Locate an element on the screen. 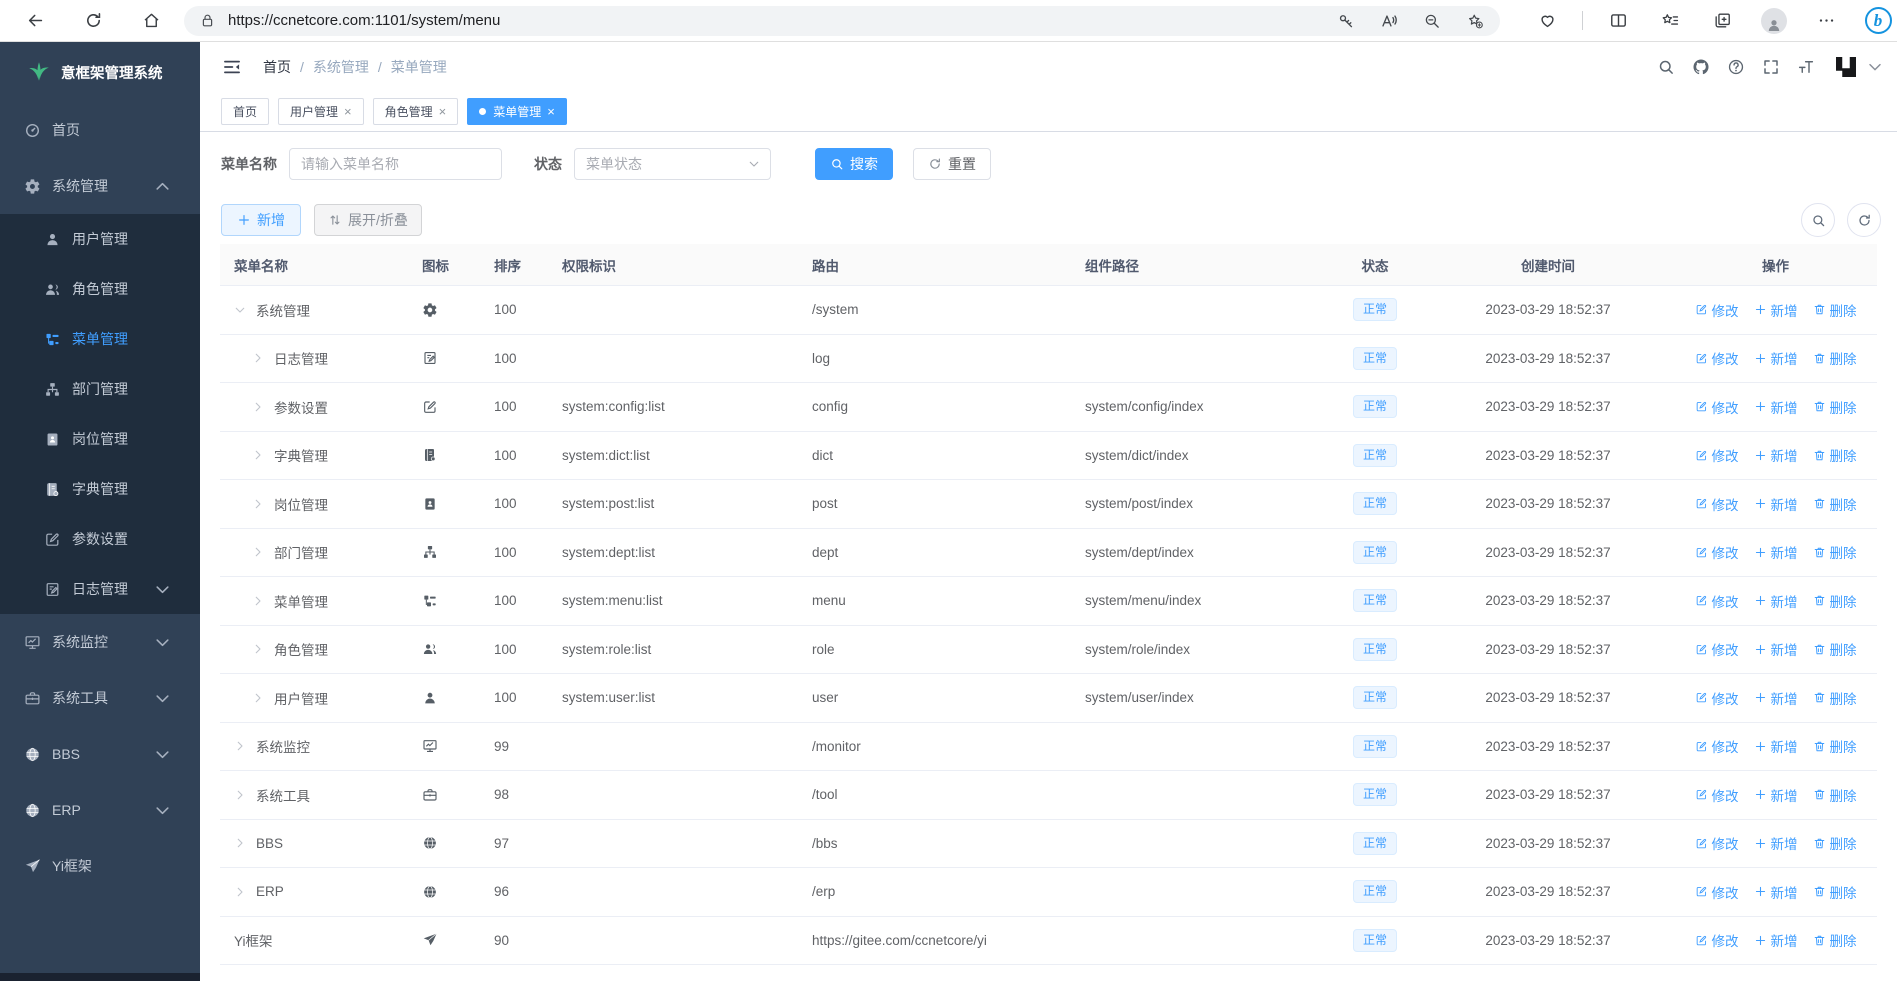 This screenshot has width=1897, height=981. lock-icon is located at coordinates (207, 21).